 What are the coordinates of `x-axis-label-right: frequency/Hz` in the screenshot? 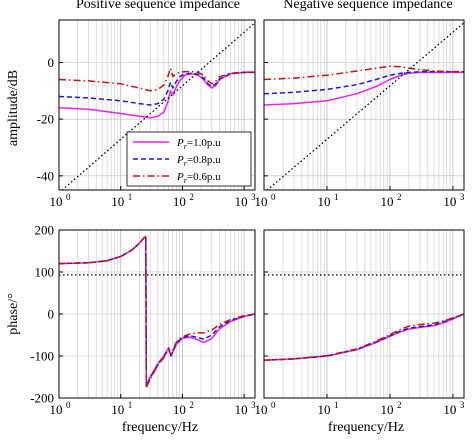 It's located at (366, 427).